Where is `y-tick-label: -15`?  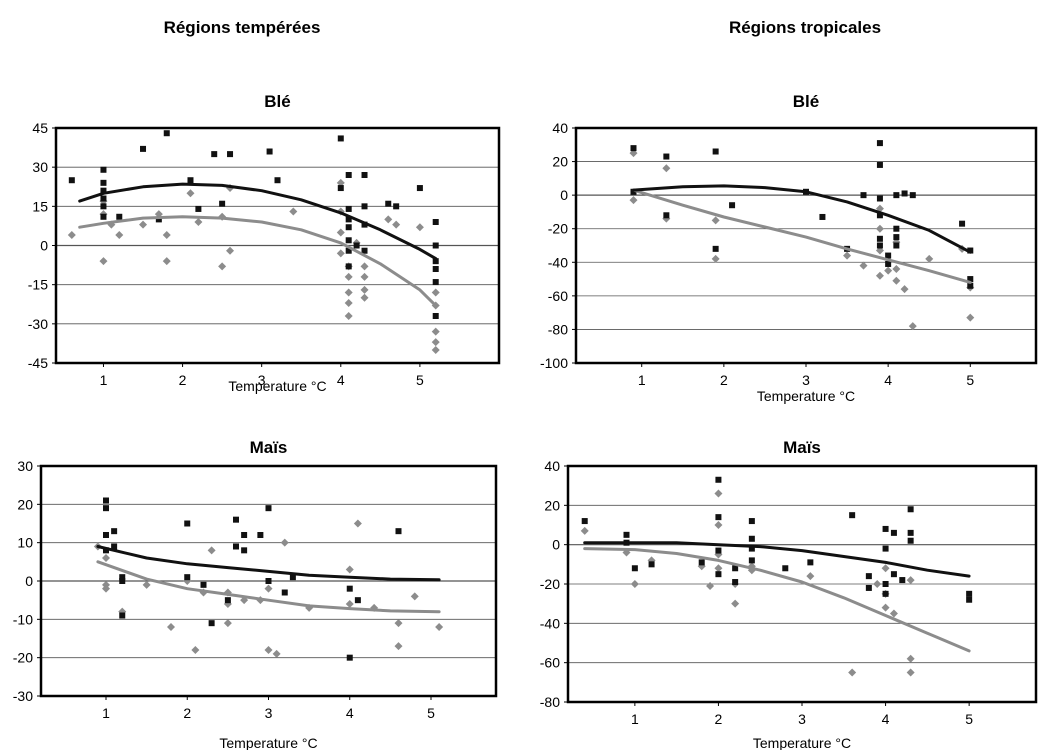 y-tick-label: -15 is located at coordinates (38, 285).